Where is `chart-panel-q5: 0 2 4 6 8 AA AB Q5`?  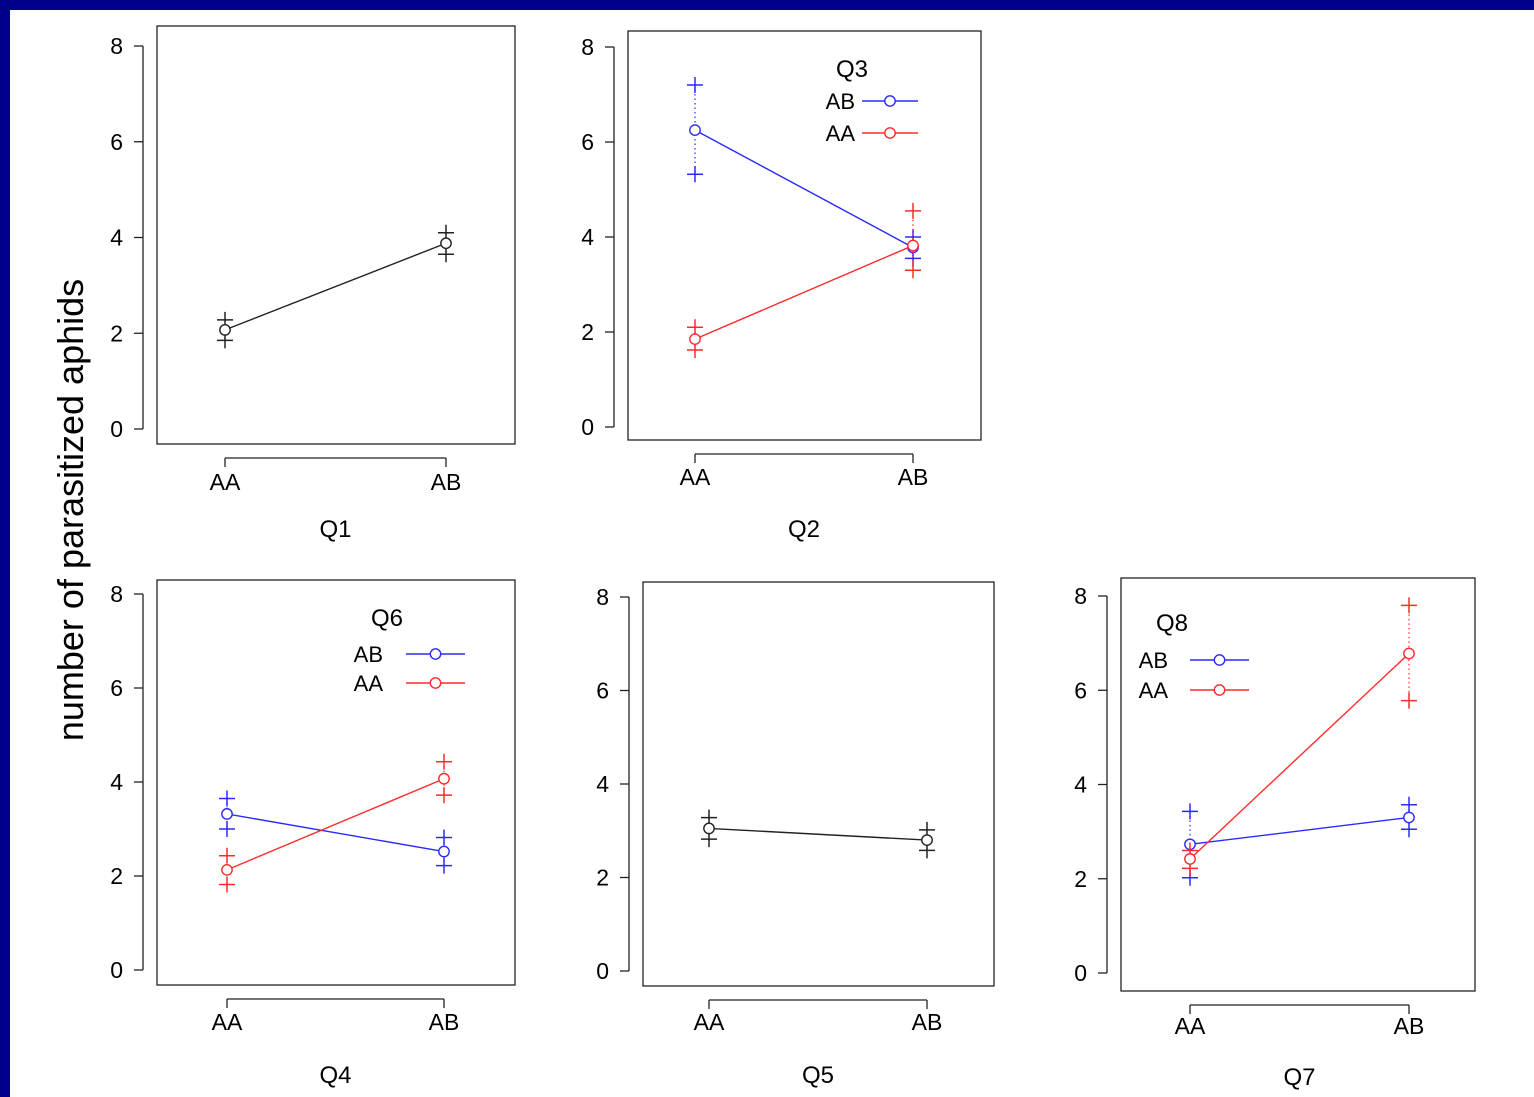
chart-panel-q5: 0 2 4 6 8 AA AB Q5 is located at coordinates (795, 835).